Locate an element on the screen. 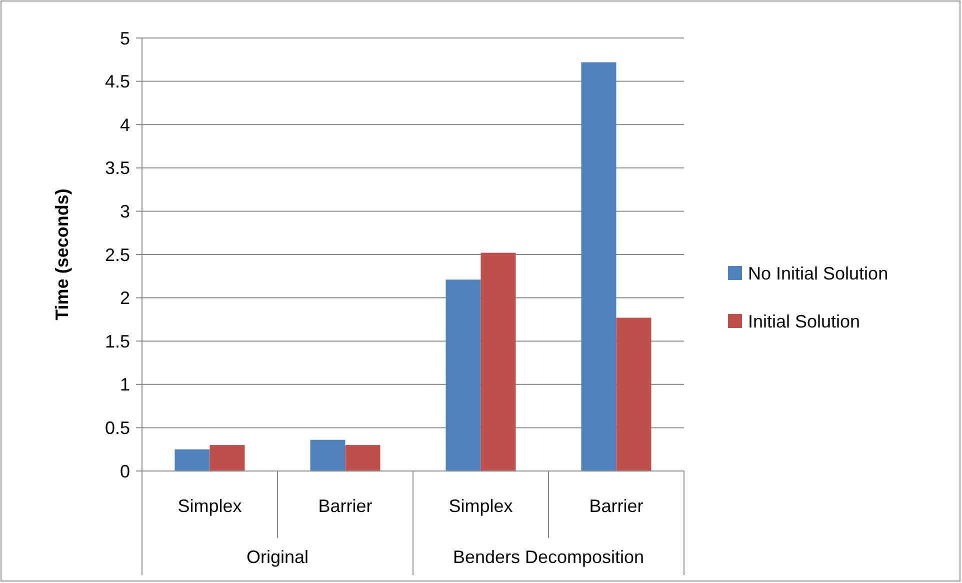 Image resolution: width=962 pixels, height=583 pixels. y-tick-label: 1 is located at coordinates (125, 384).